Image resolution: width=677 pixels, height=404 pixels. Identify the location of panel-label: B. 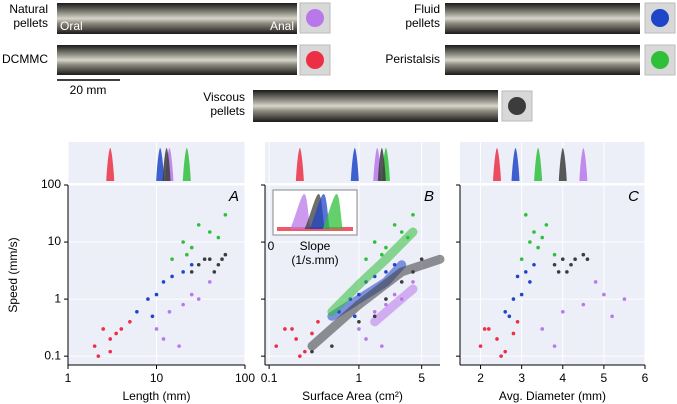
(429, 196).